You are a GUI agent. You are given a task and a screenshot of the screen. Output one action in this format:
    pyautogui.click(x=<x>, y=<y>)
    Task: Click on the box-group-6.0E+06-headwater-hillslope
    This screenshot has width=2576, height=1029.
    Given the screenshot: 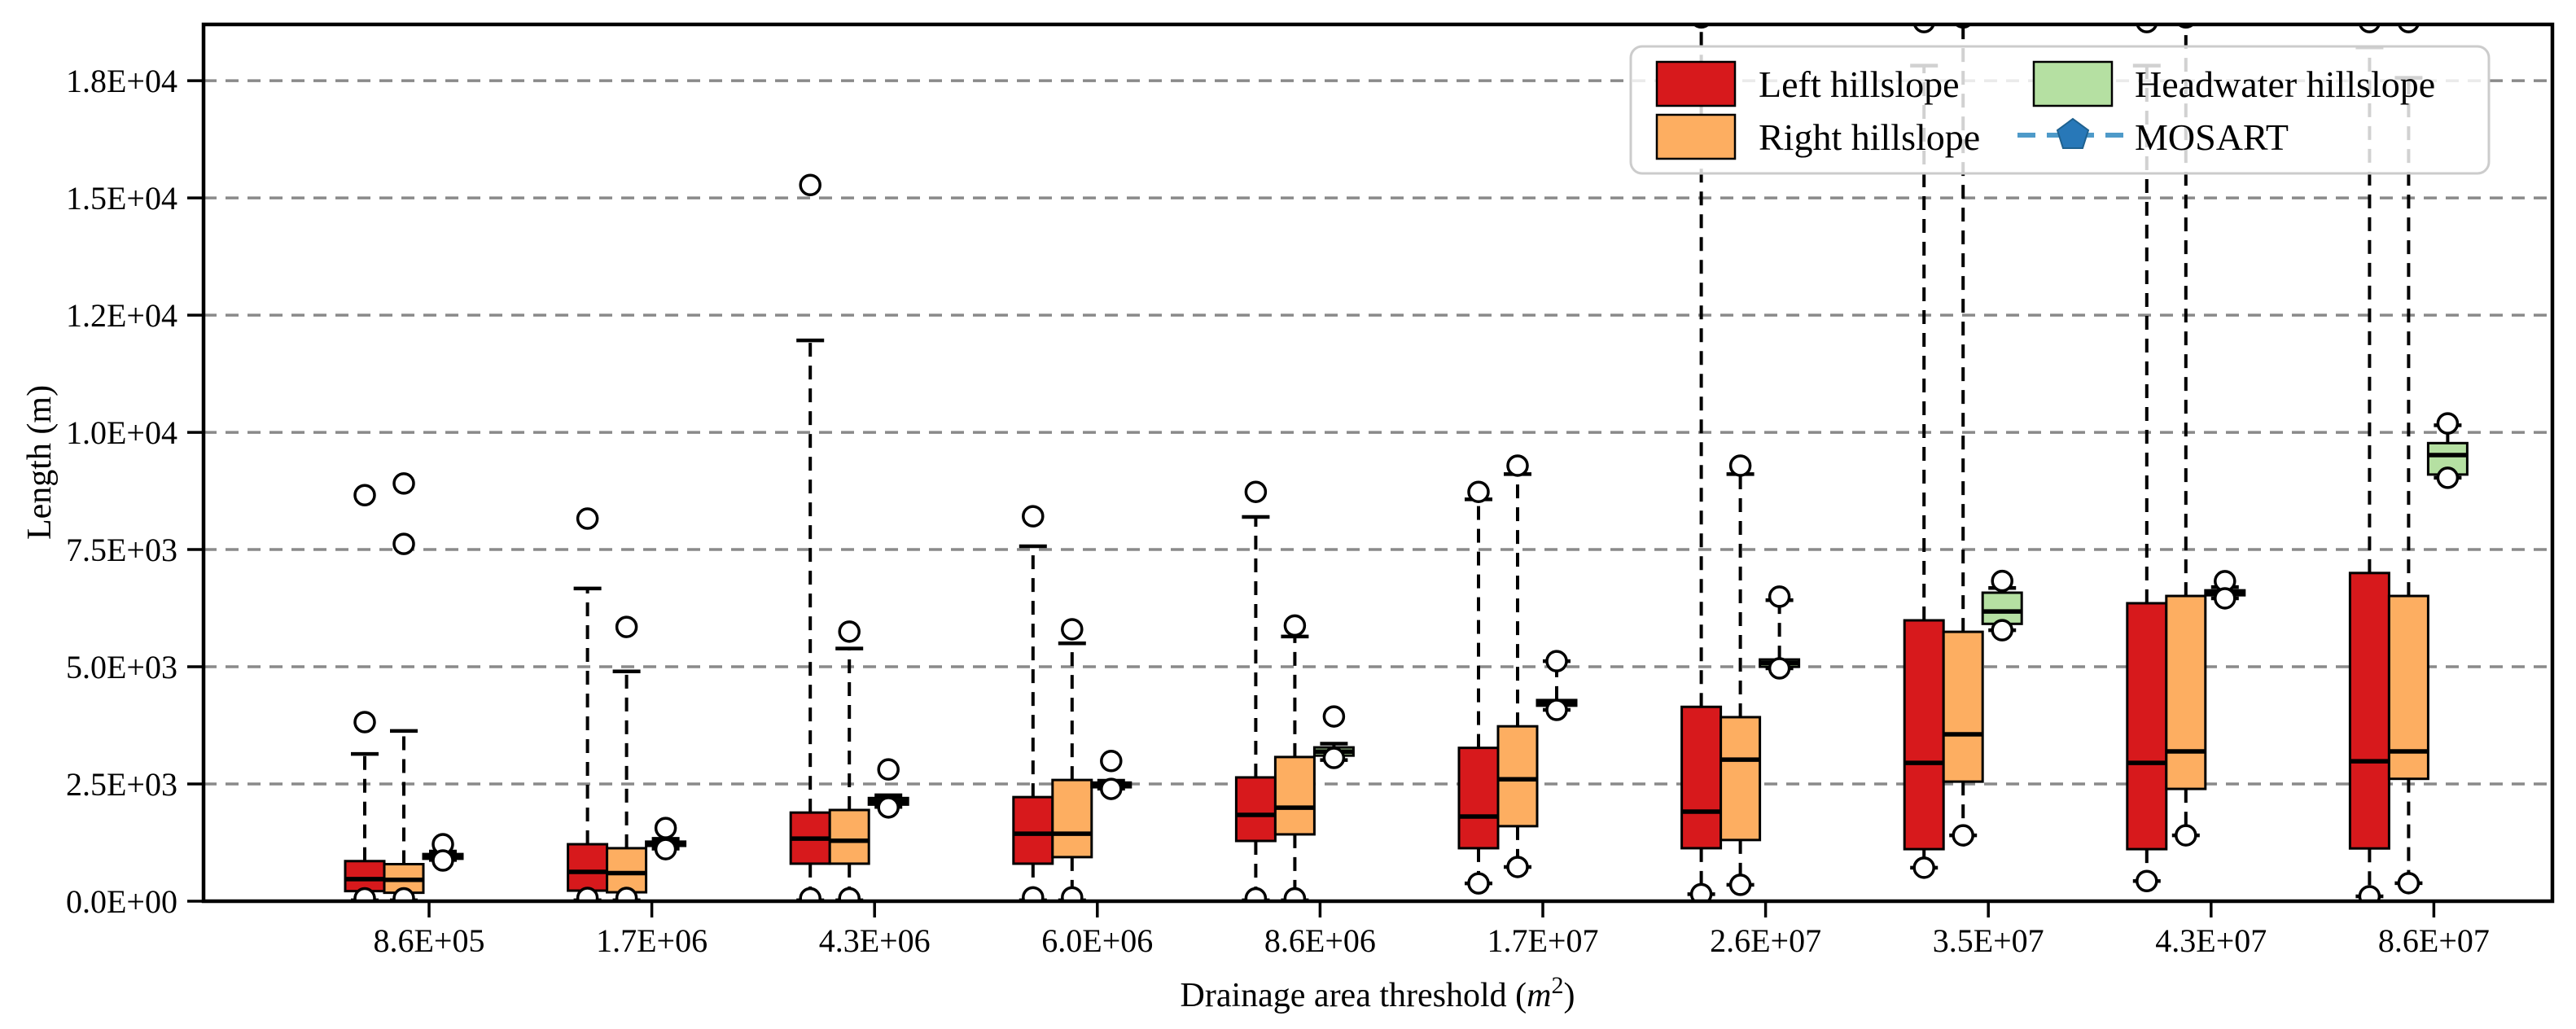 What is the action you would take?
    pyautogui.click(x=1111, y=775)
    